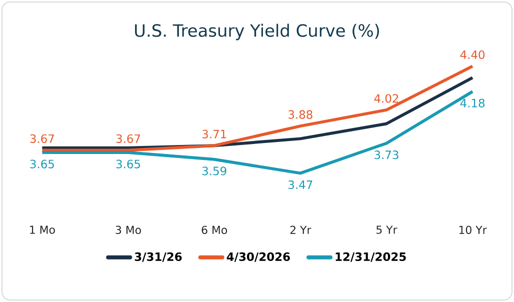 Image resolution: width=514 pixels, height=302 pixels. What do you see at coordinates (300, 185) in the screenshot?
I see `data-label: 3.47` at bounding box center [300, 185].